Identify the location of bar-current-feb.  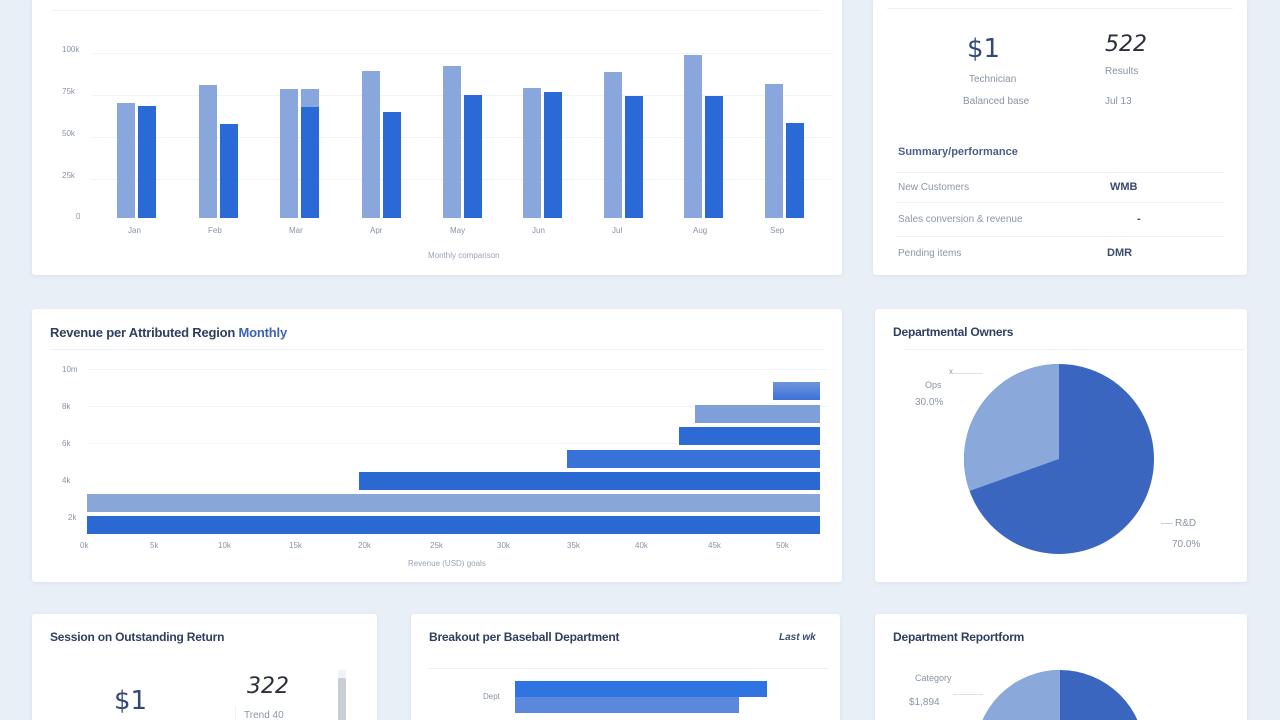
(229, 171).